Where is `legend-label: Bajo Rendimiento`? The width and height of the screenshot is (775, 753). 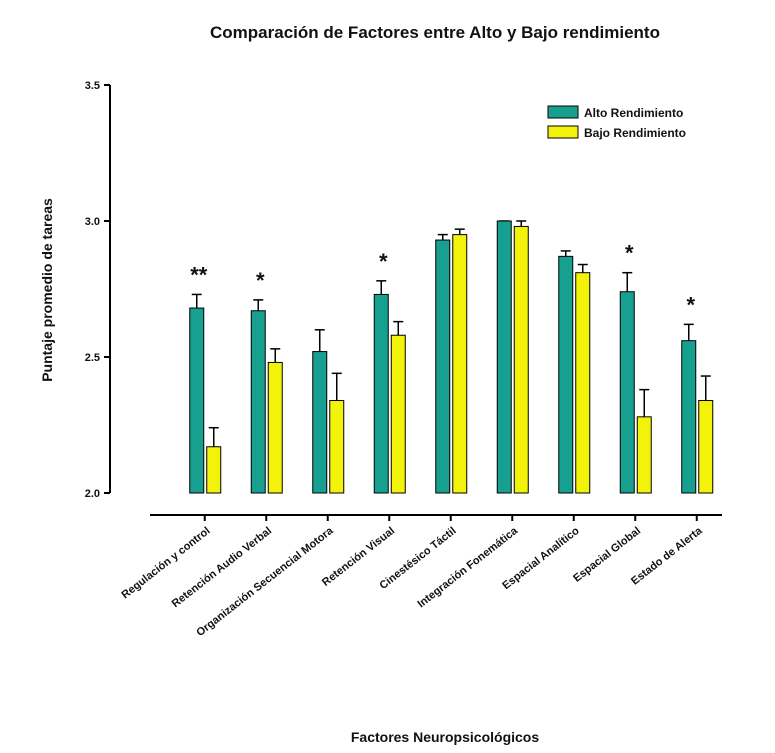 legend-label: Bajo Rendimiento is located at coordinates (635, 133).